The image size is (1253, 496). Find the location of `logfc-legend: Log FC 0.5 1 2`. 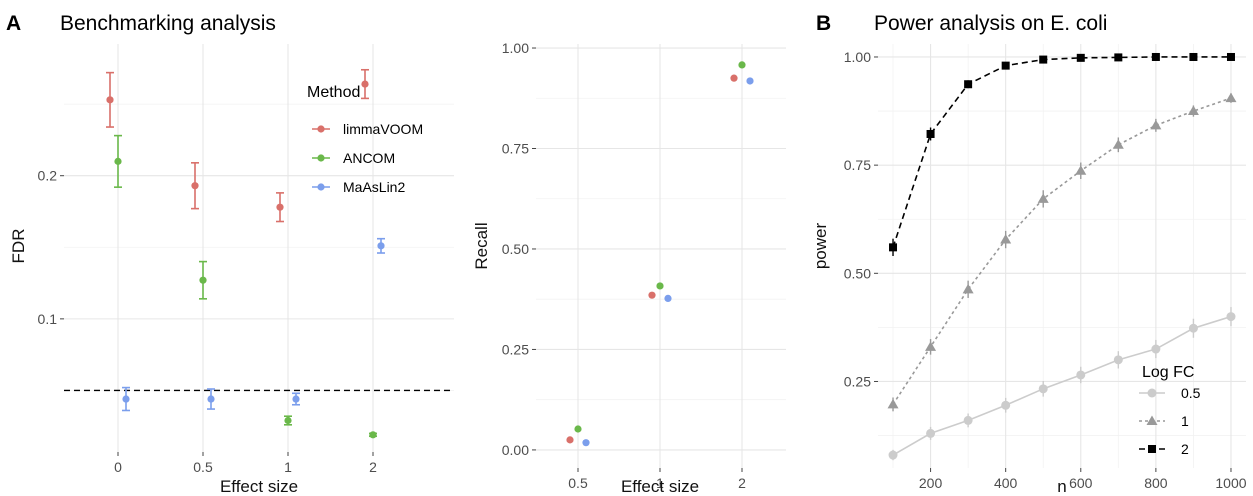

logfc-legend: Log FC 0.5 1 2 is located at coordinates (1170, 410).